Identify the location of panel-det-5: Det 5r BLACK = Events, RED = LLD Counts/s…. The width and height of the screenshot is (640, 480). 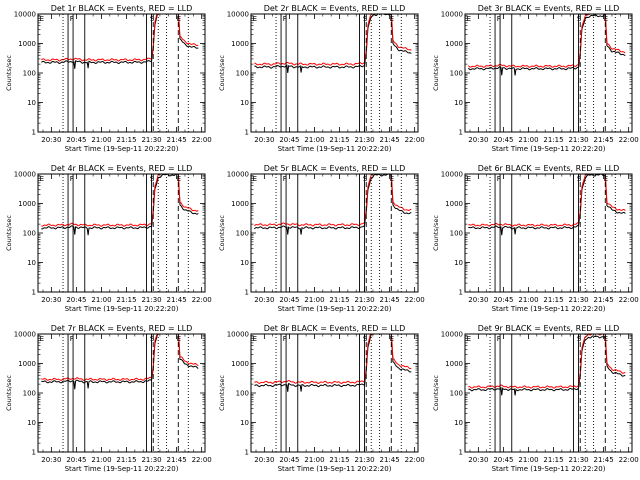
(321, 238).